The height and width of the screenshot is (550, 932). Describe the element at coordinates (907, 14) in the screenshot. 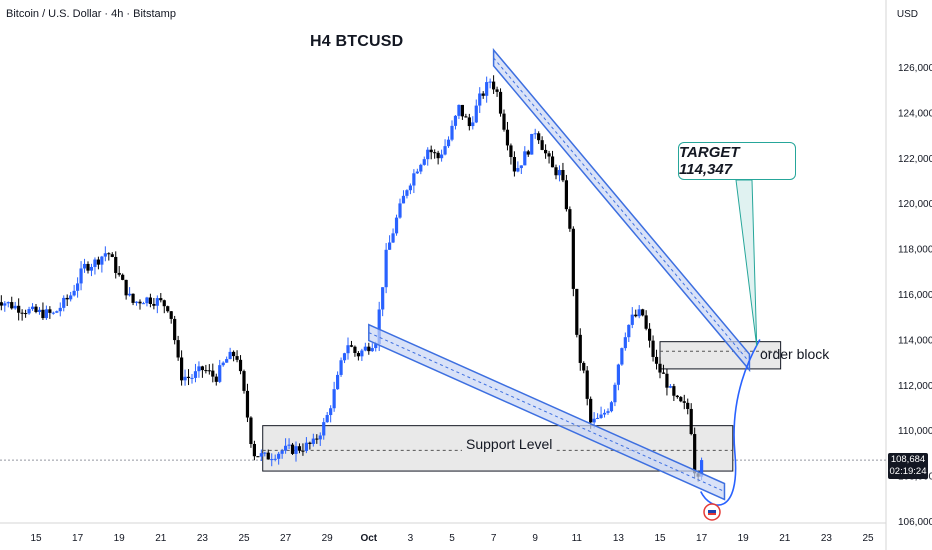

I see `currency-label: USD` at that location.